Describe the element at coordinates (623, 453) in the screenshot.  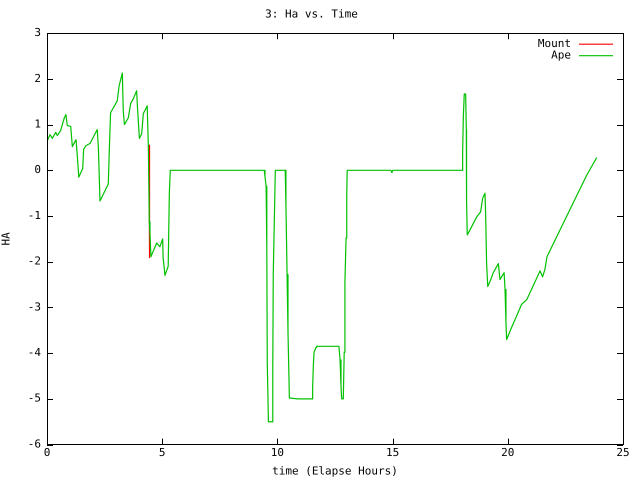
I see `x-tick-label: 25` at that location.